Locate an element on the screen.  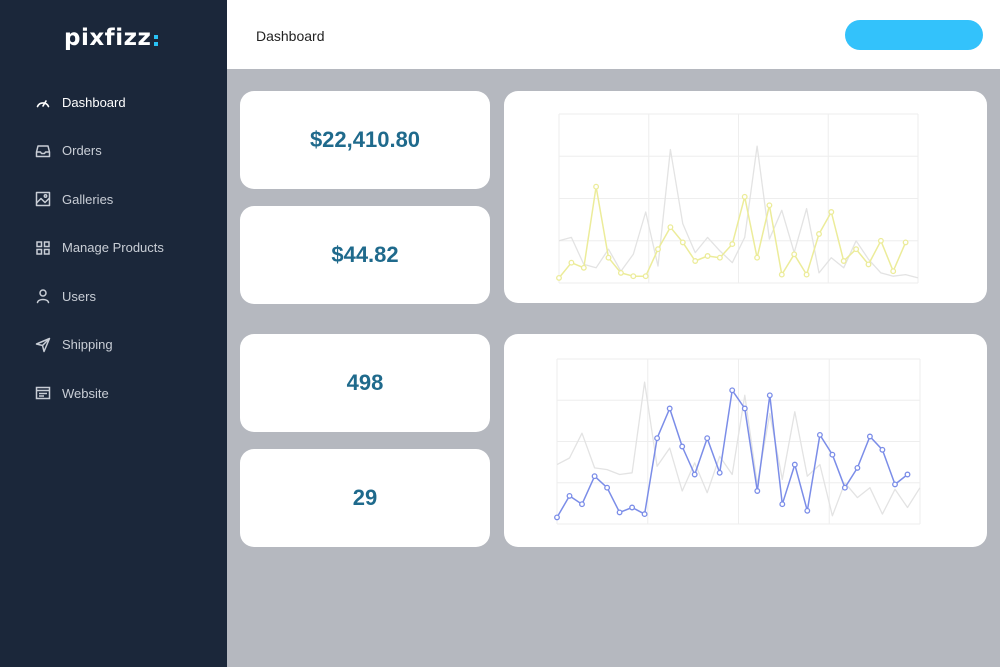
stat-value: $22,410.80 is located at coordinates (365, 139).